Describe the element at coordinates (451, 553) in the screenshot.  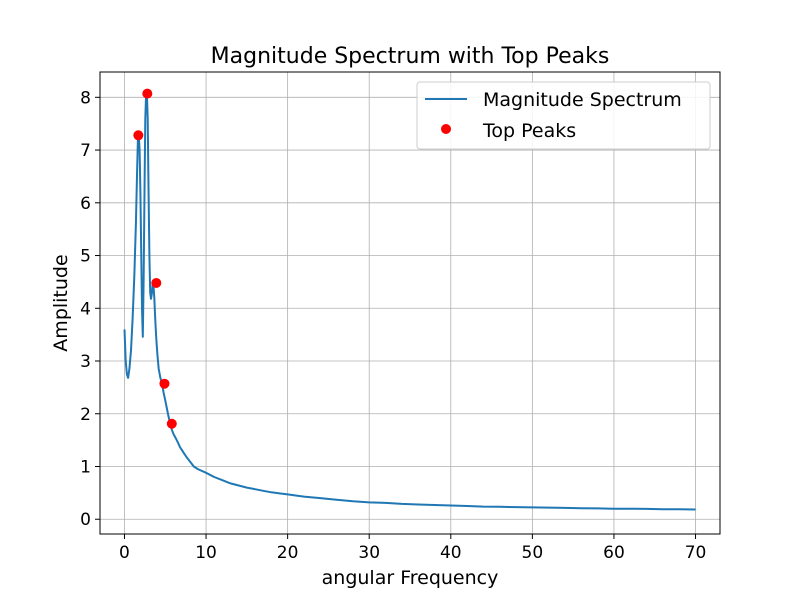
I see `x-tick-label: 40` at that location.